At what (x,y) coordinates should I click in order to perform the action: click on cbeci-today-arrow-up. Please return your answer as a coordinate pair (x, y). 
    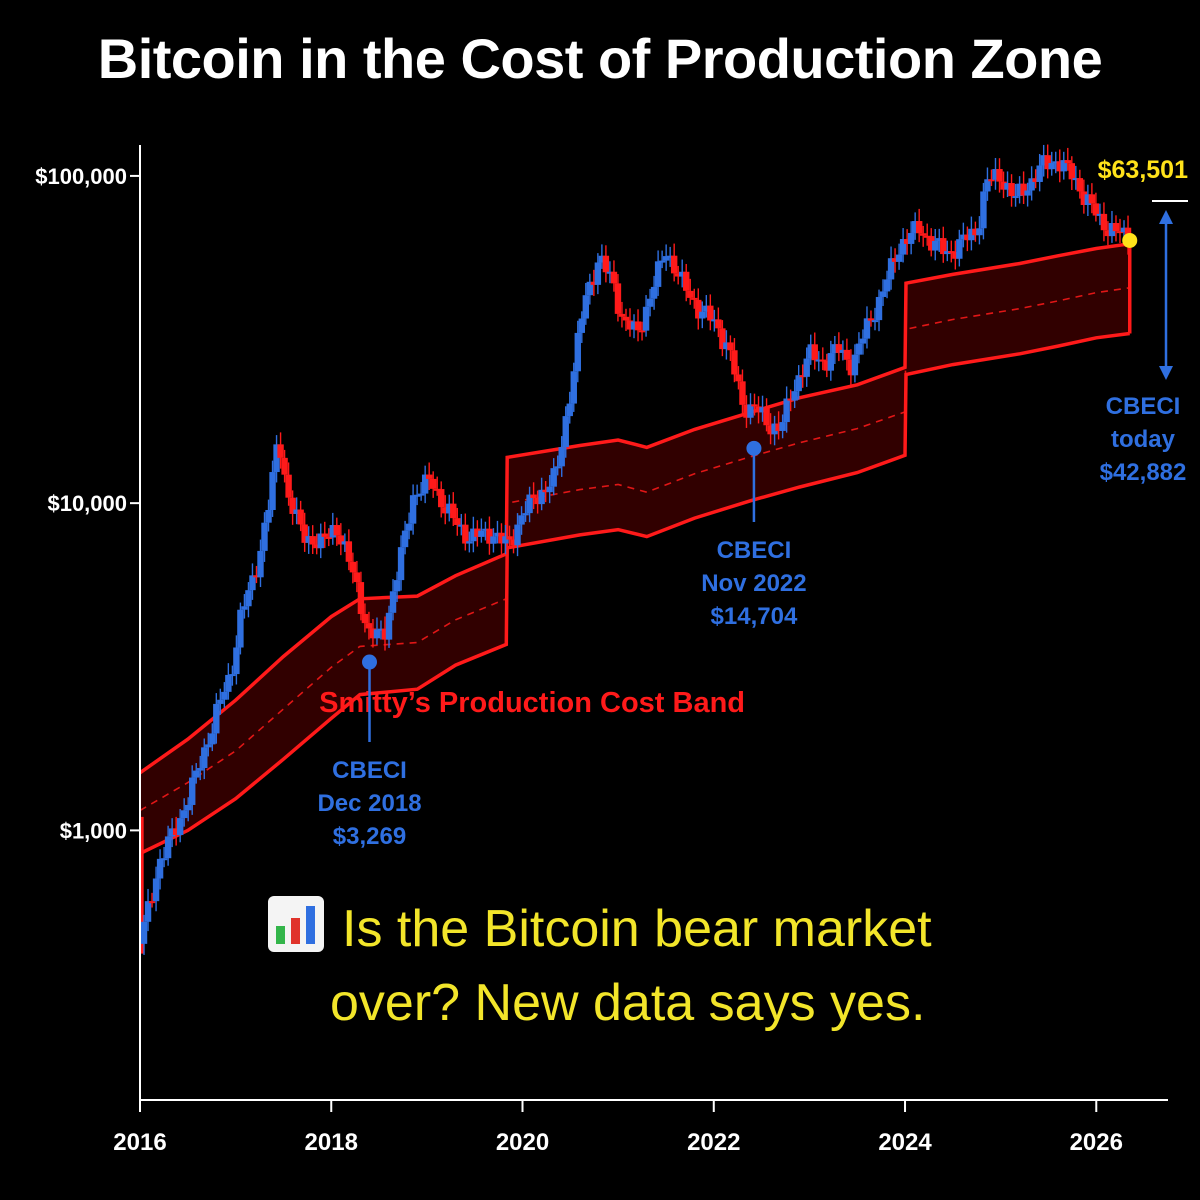
    Looking at the image, I should click on (1166, 217).